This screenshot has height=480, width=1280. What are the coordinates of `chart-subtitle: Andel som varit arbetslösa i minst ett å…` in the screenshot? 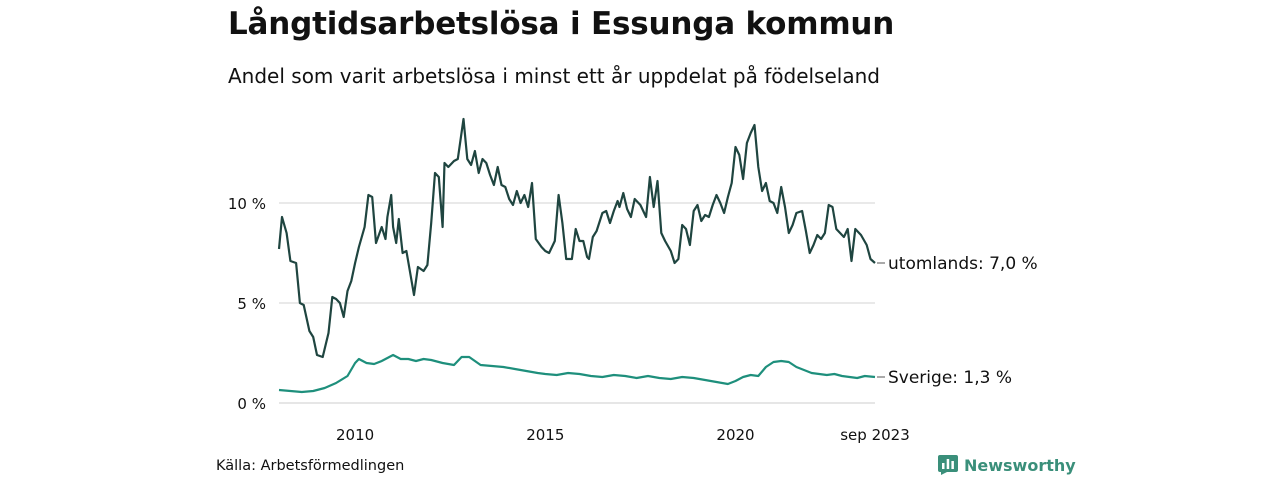 It's located at (554, 76).